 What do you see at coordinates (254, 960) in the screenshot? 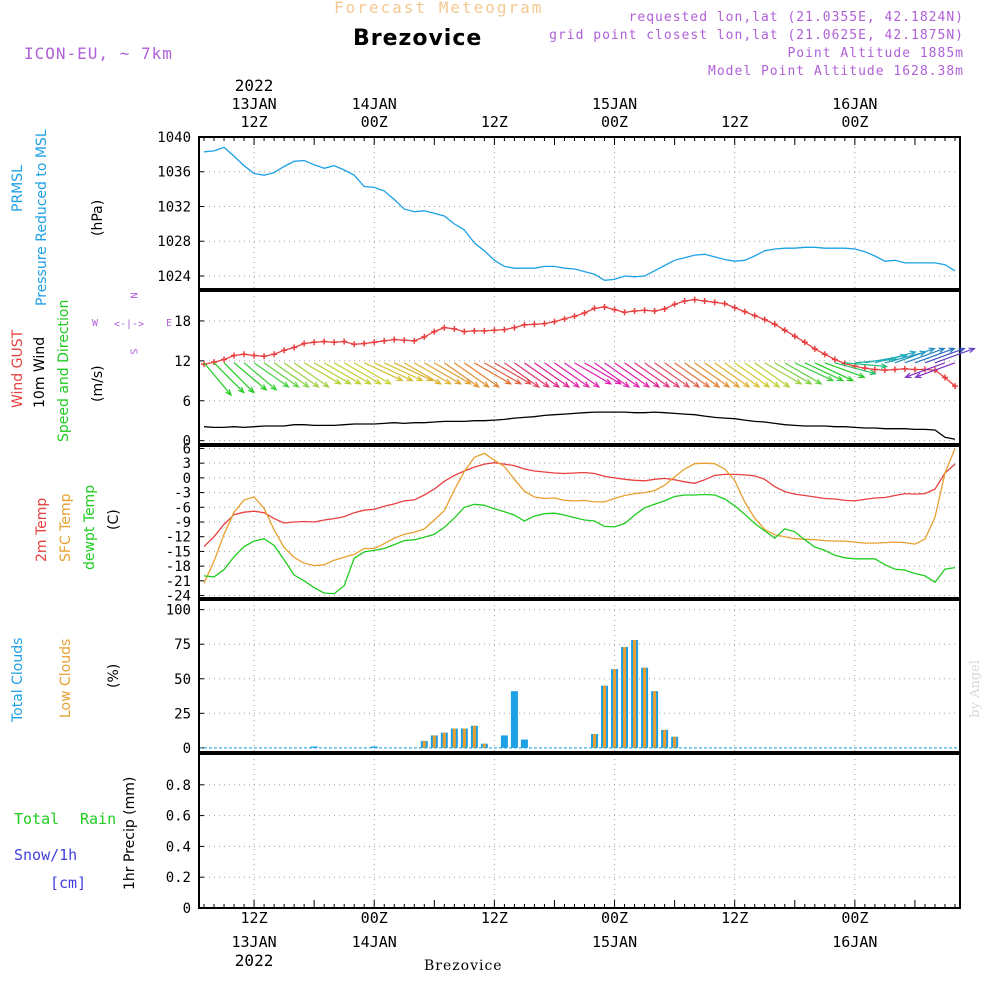
I see `bottom-year-label: 2022` at bounding box center [254, 960].